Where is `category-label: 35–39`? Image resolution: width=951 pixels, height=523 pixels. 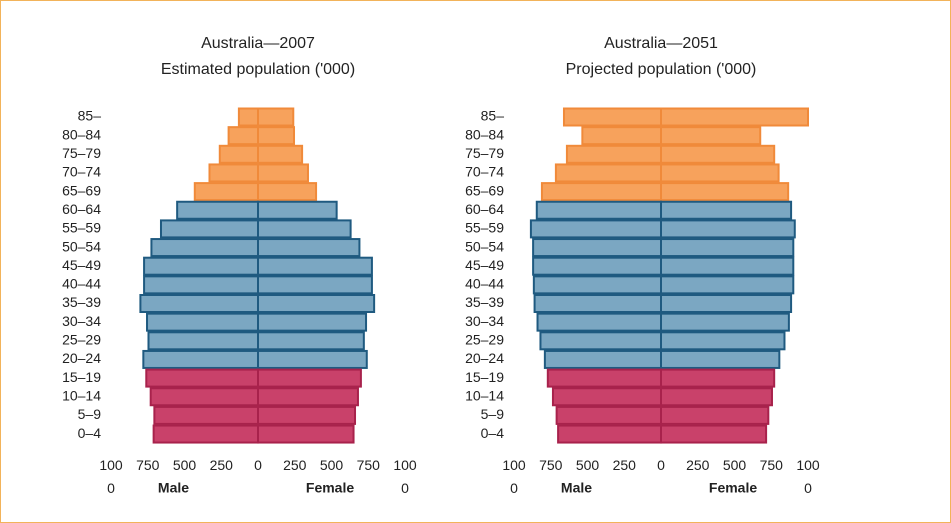 category-label: 35–39 is located at coordinates (81, 302).